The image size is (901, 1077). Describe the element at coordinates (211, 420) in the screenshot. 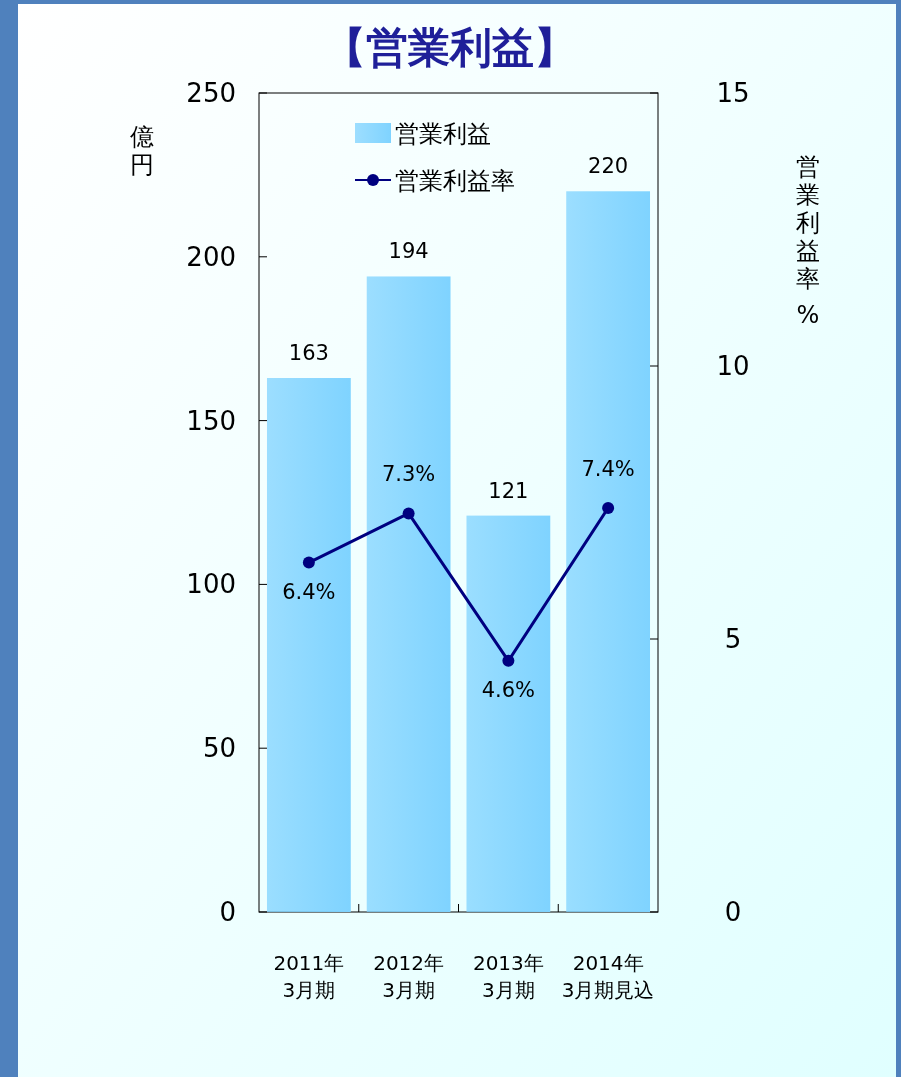

I see `y-tick-label: 150` at that location.